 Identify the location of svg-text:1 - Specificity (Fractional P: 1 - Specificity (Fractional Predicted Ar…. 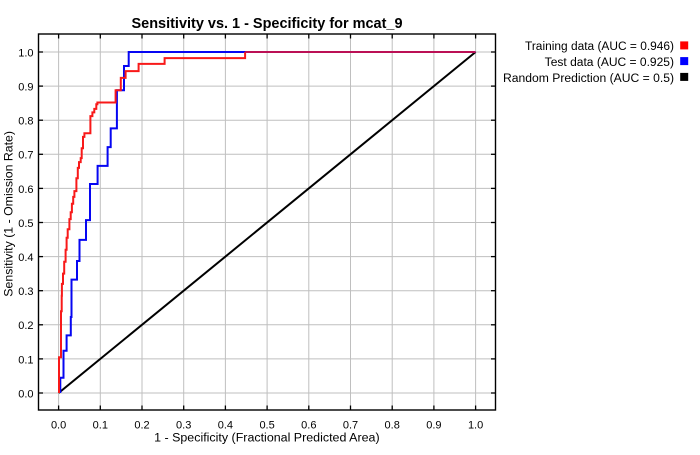
(267, 439).